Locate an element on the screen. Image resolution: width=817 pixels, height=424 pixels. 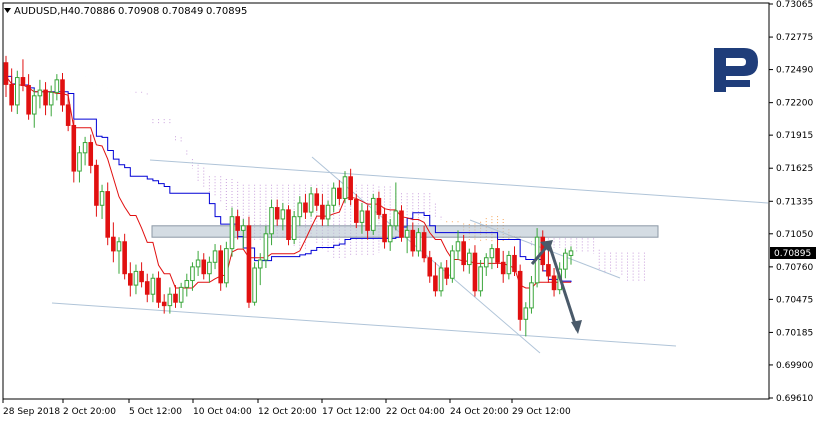
x-tick-label: 17 Oct 12:00 is located at coordinates (351, 412).